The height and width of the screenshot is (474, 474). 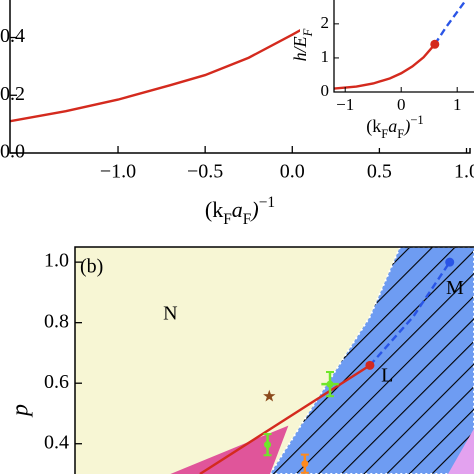 I want to click on plot-area, so click(x=164, y=71).